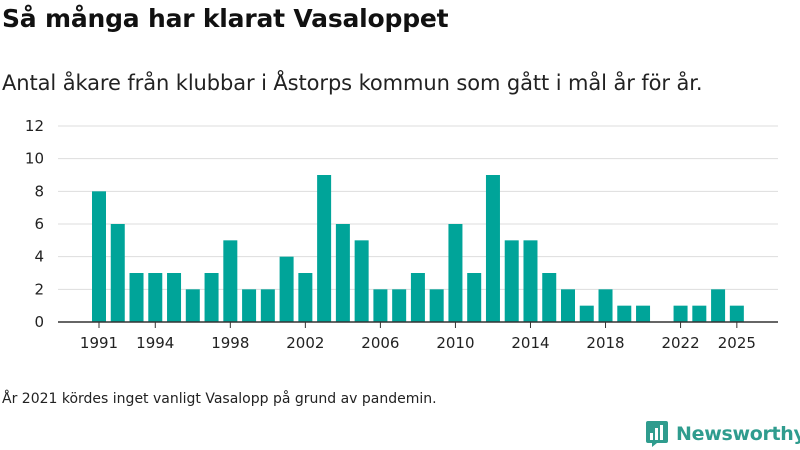  What do you see at coordinates (455, 273) in the screenshot?
I see `bar-2010` at bounding box center [455, 273].